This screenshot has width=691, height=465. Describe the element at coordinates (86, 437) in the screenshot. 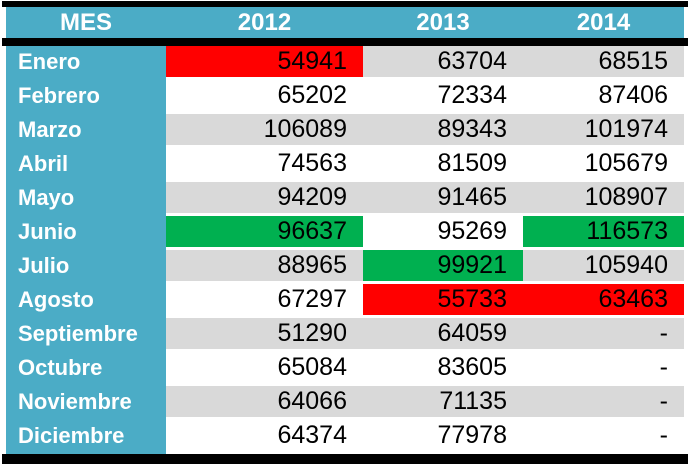

I see `month-cell: Diciembre` at that location.